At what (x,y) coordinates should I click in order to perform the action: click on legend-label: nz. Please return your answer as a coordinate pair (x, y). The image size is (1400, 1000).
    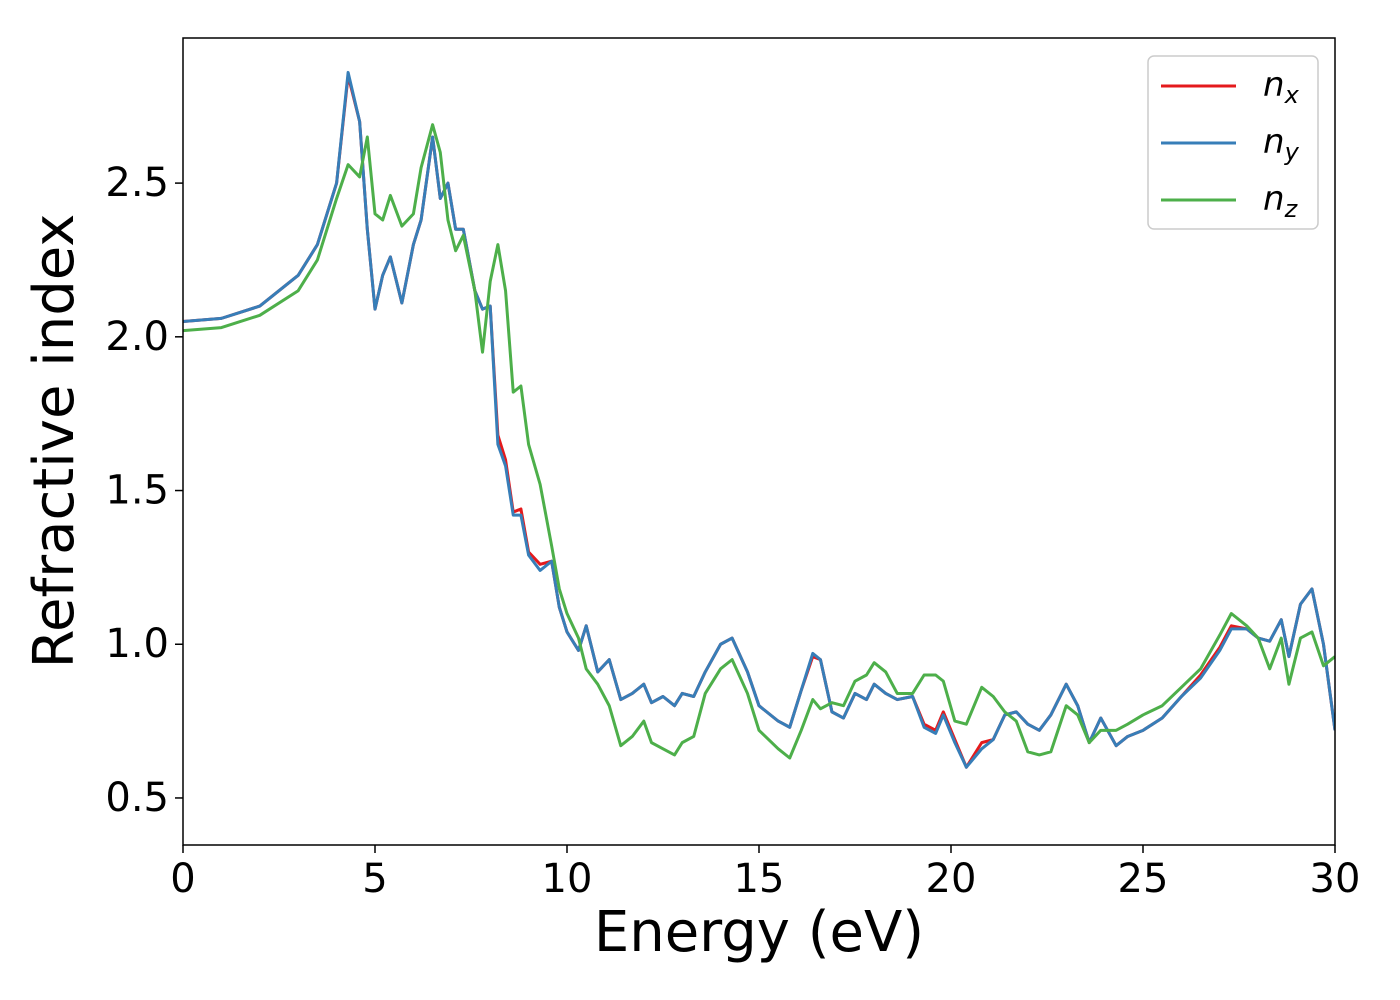
    Looking at the image, I should click on (1281, 201).